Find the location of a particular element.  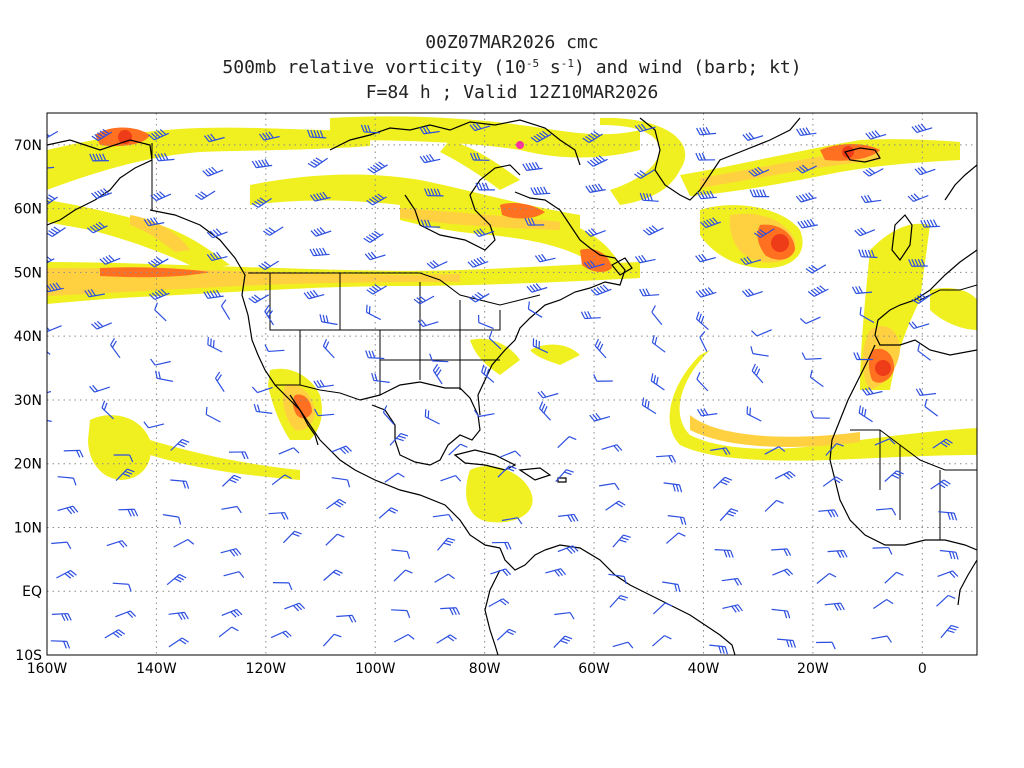

border-us-canada is located at coordinates (394, 289).